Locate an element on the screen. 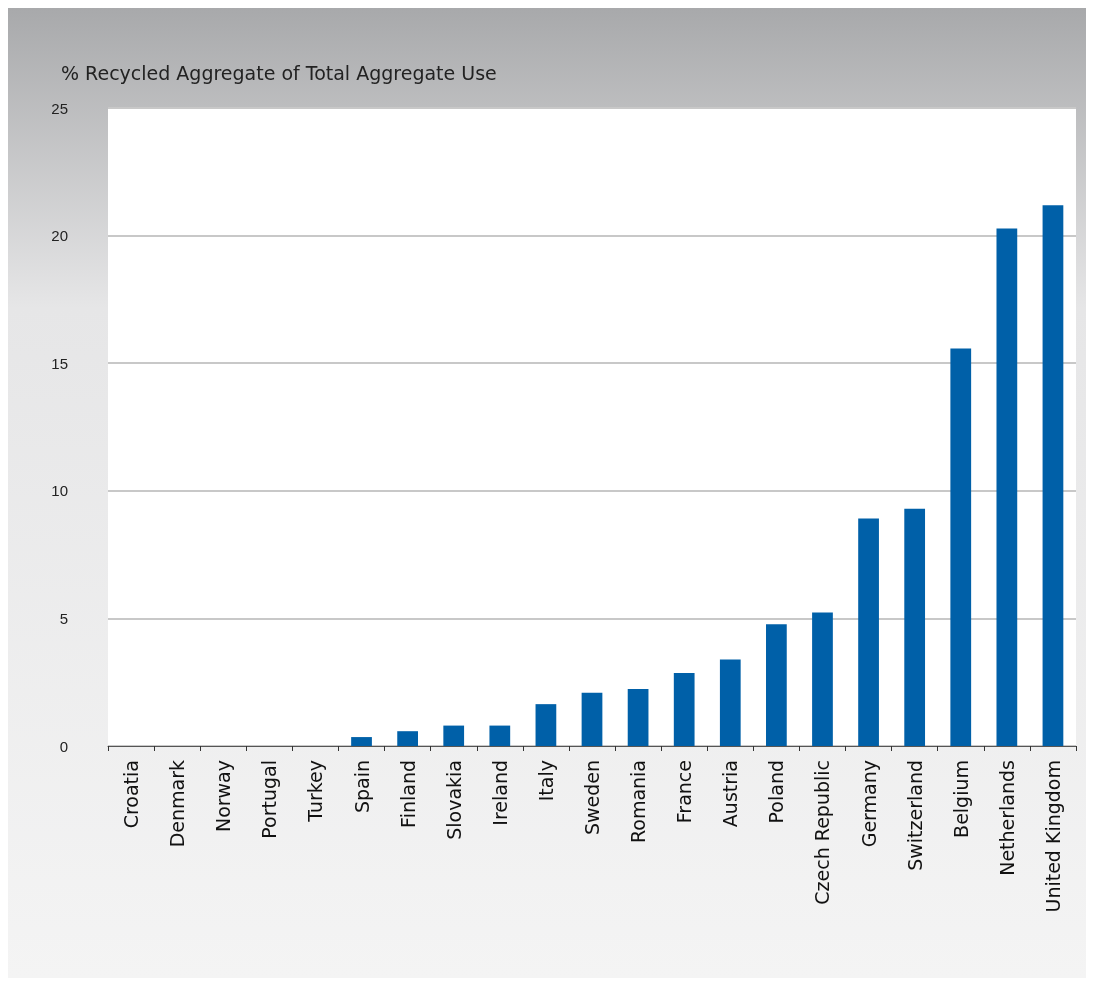  x-tick-label: Croatia is located at coordinates (131, 794).